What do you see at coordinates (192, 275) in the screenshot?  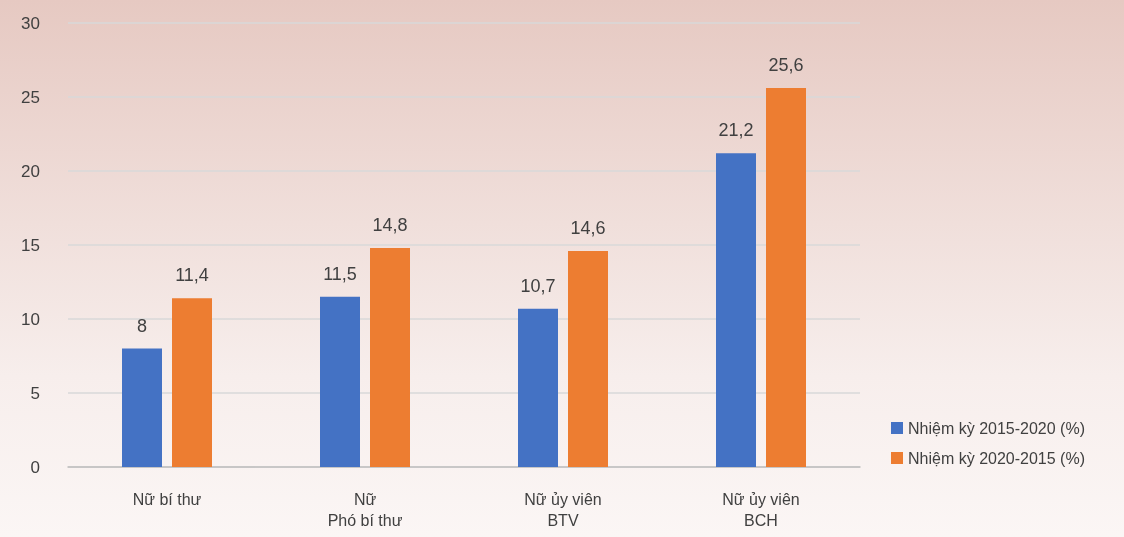 I see `data-label: 11,4` at bounding box center [192, 275].